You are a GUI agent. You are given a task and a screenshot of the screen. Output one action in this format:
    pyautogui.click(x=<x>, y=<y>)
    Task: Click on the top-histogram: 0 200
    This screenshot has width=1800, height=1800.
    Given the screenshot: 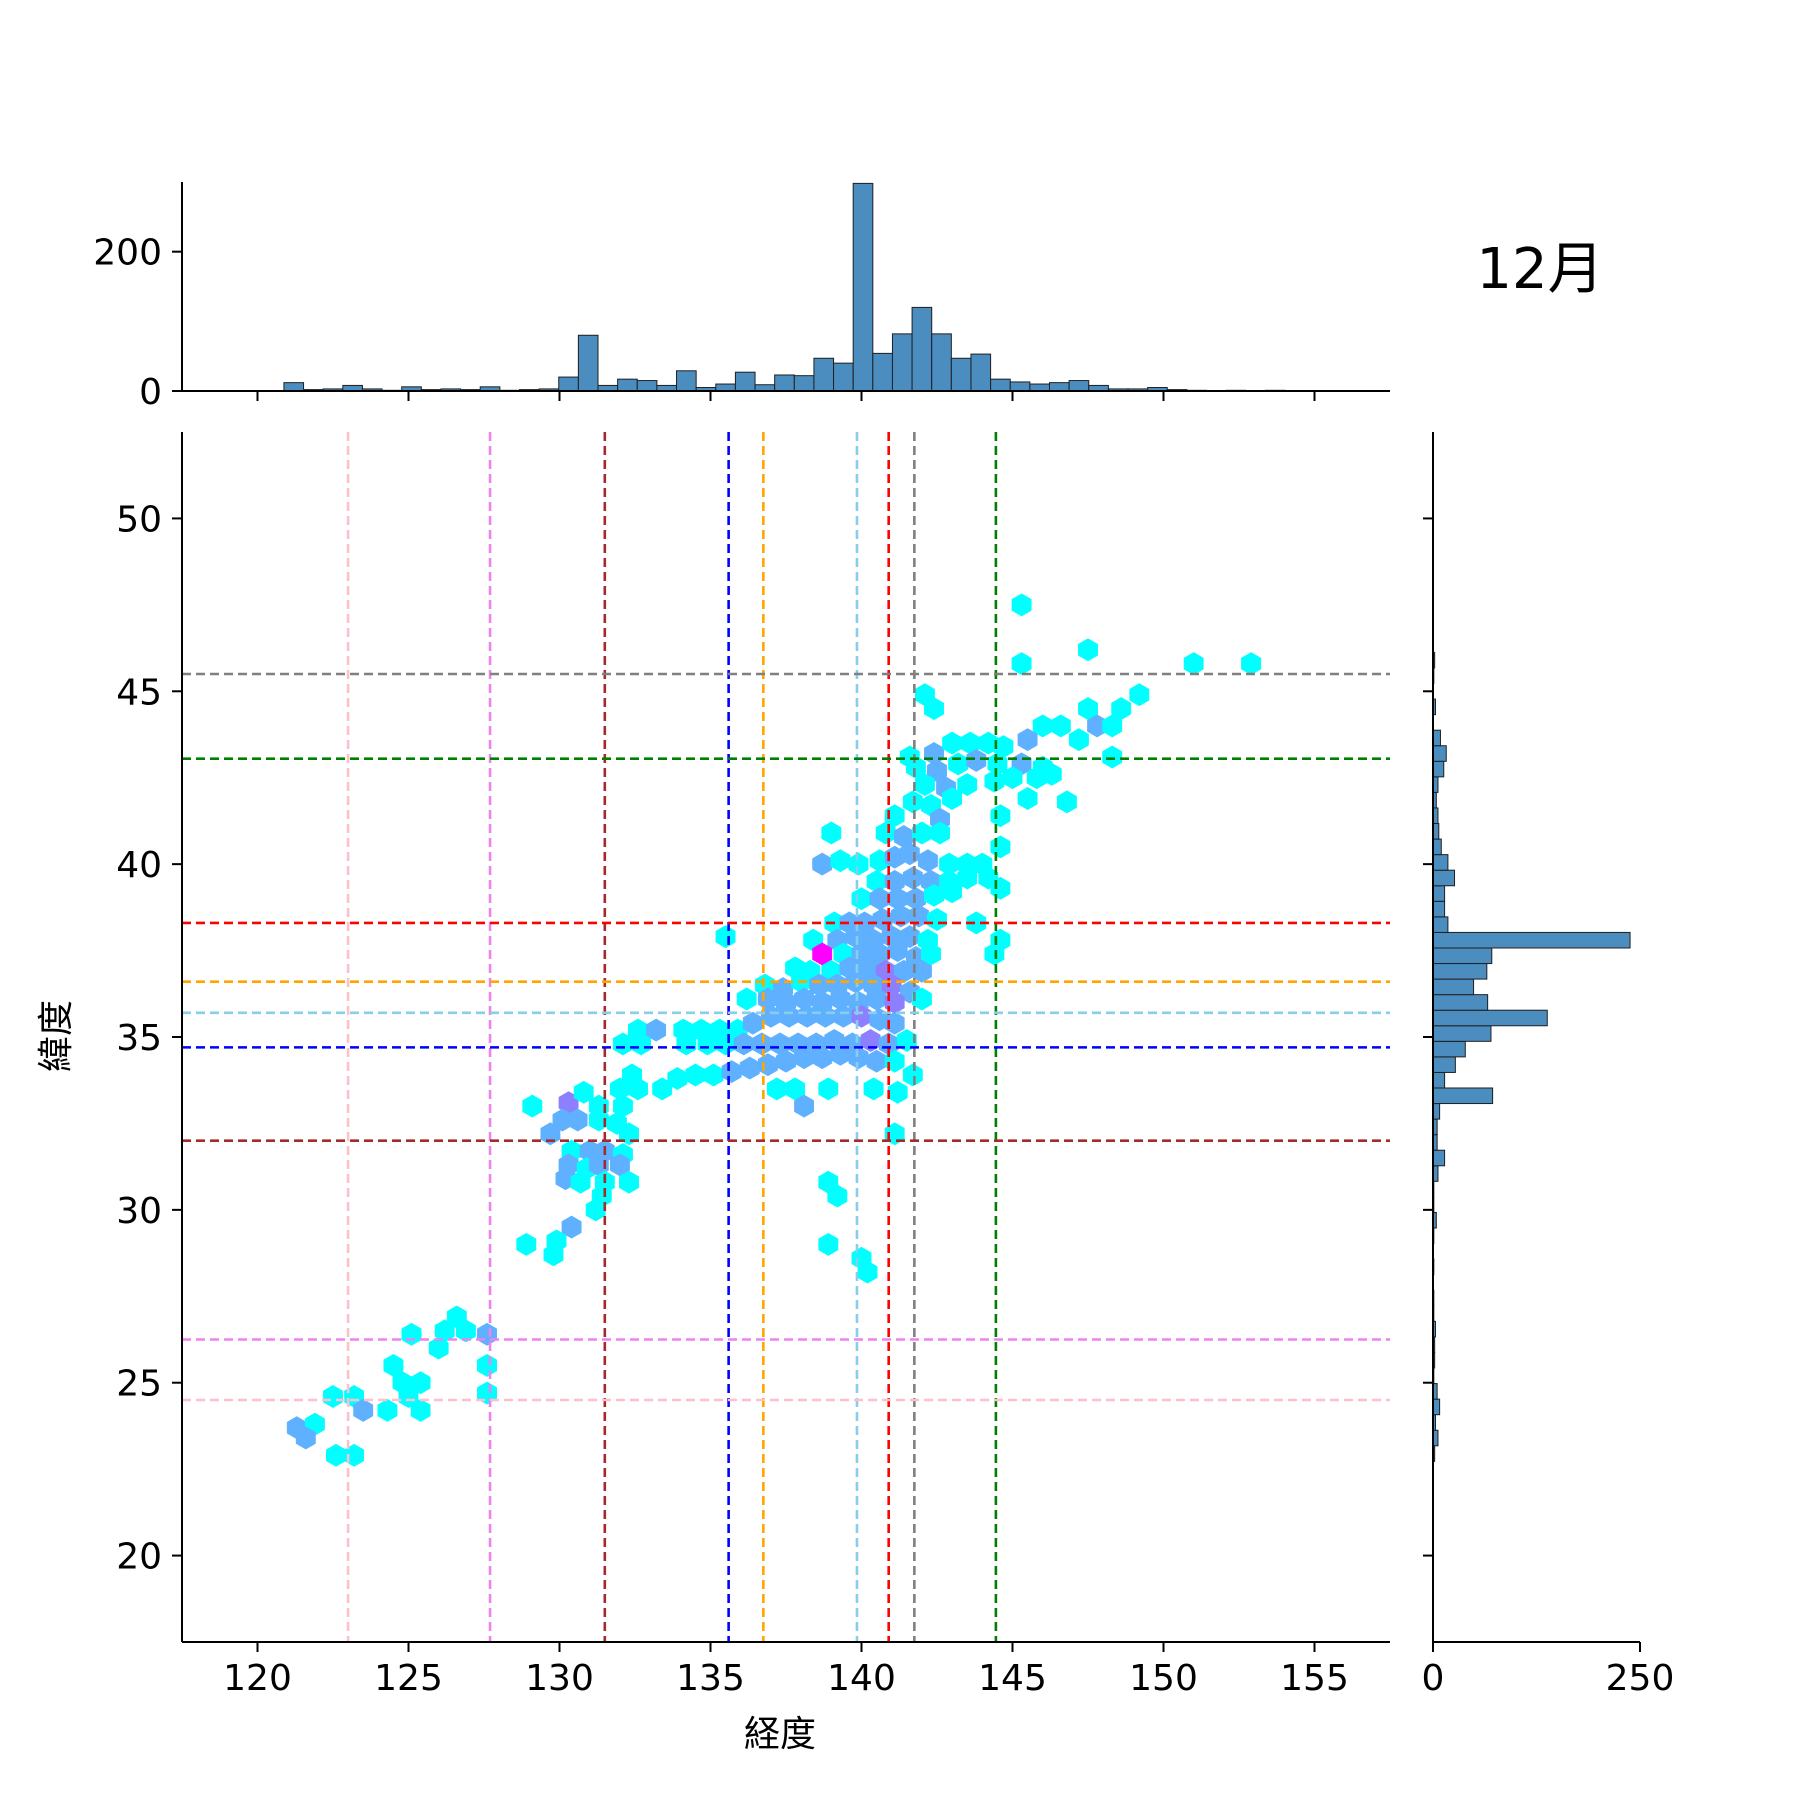 What is the action you would take?
    pyautogui.click(x=741, y=297)
    